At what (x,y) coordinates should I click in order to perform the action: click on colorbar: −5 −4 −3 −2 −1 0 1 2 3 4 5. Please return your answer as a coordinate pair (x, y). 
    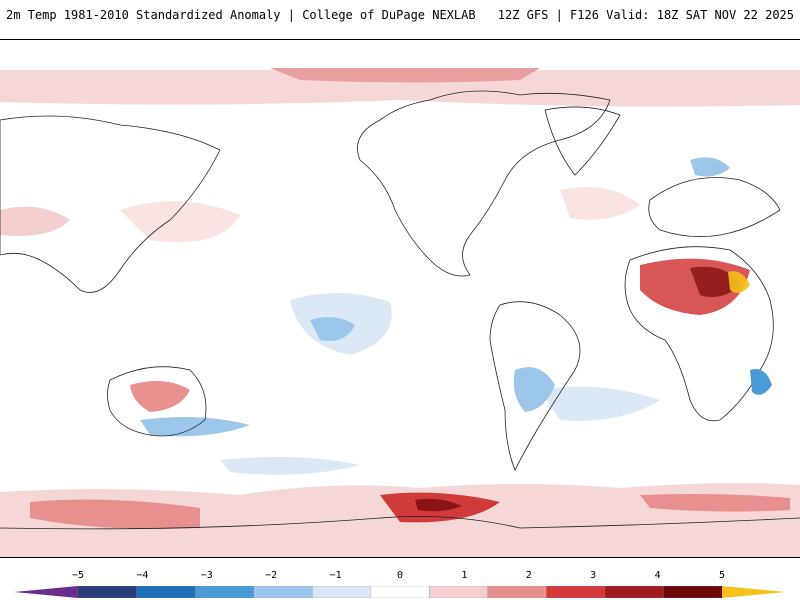
    Looking at the image, I should click on (400, 579).